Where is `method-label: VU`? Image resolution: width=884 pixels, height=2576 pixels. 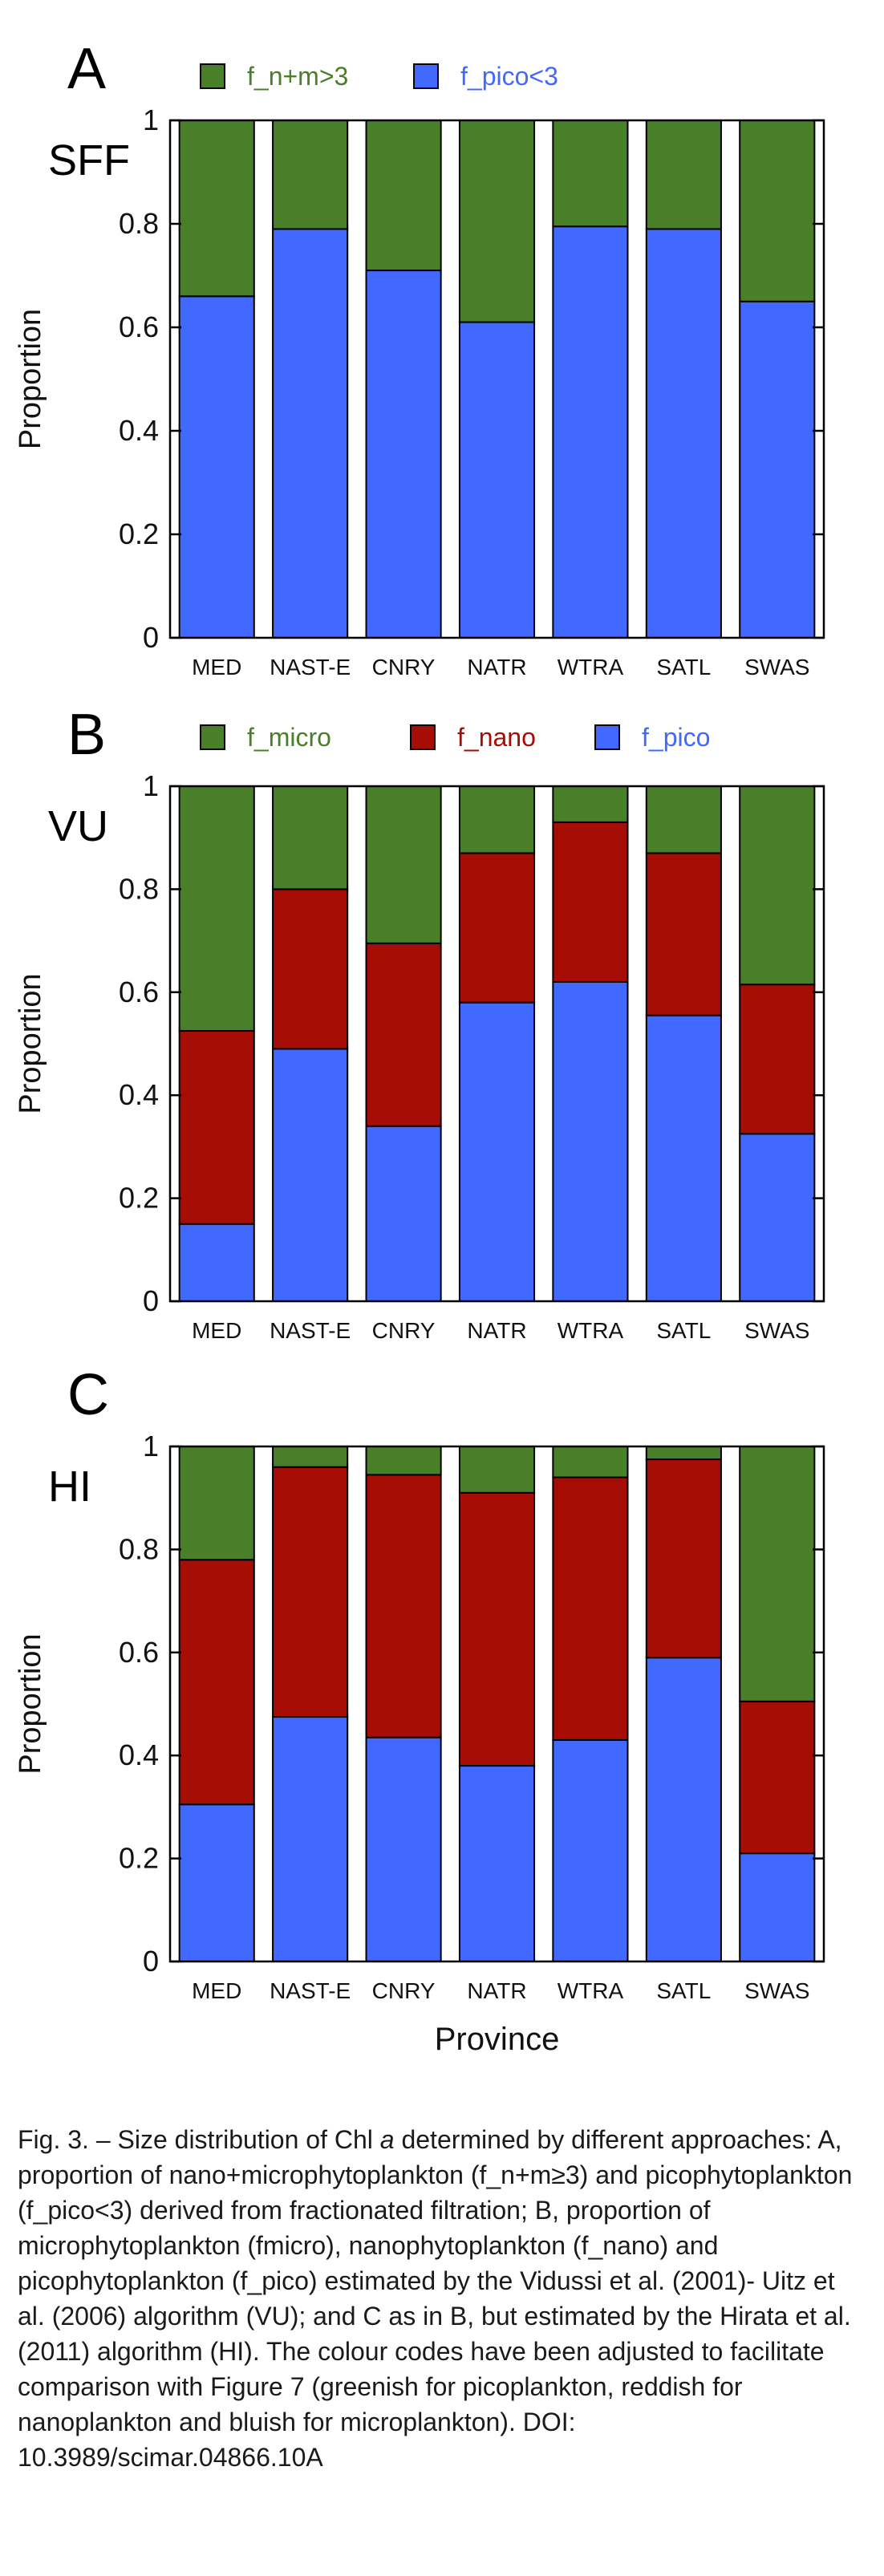
method-label: VU is located at coordinates (78, 826).